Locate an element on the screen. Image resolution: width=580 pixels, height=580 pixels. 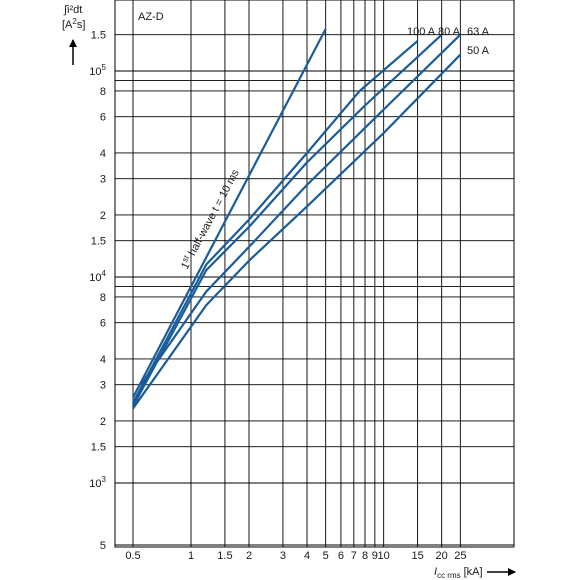
y-tick-label: 10⁵ is located at coordinates (97, 70).